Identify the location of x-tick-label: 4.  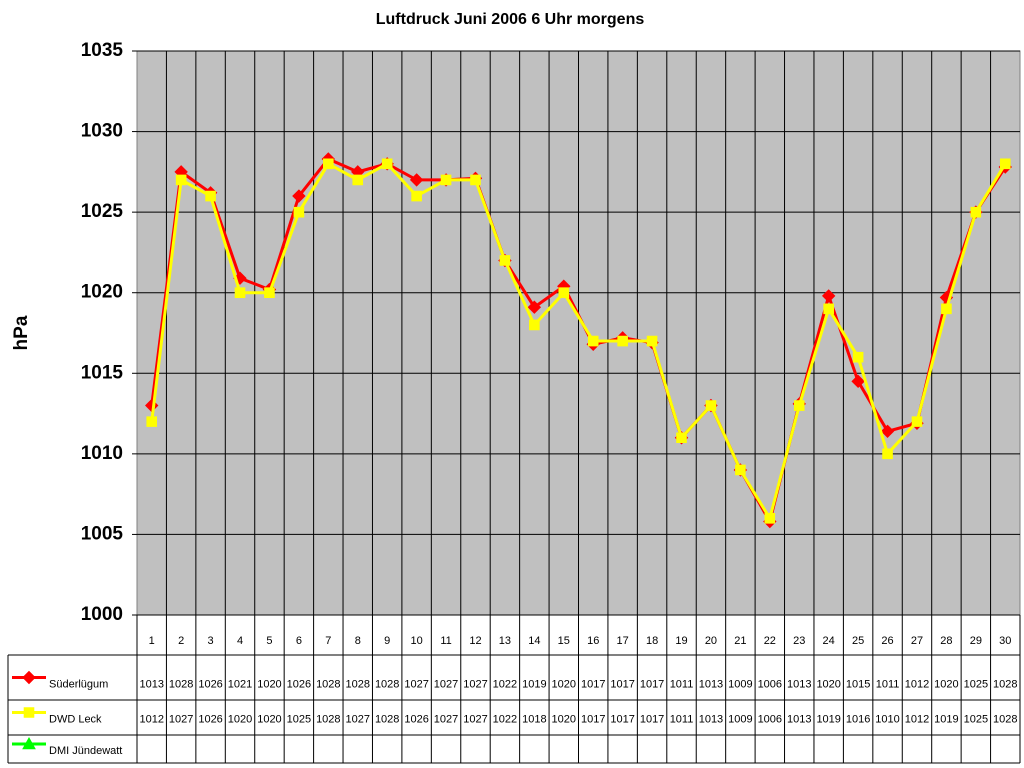
(240, 641).